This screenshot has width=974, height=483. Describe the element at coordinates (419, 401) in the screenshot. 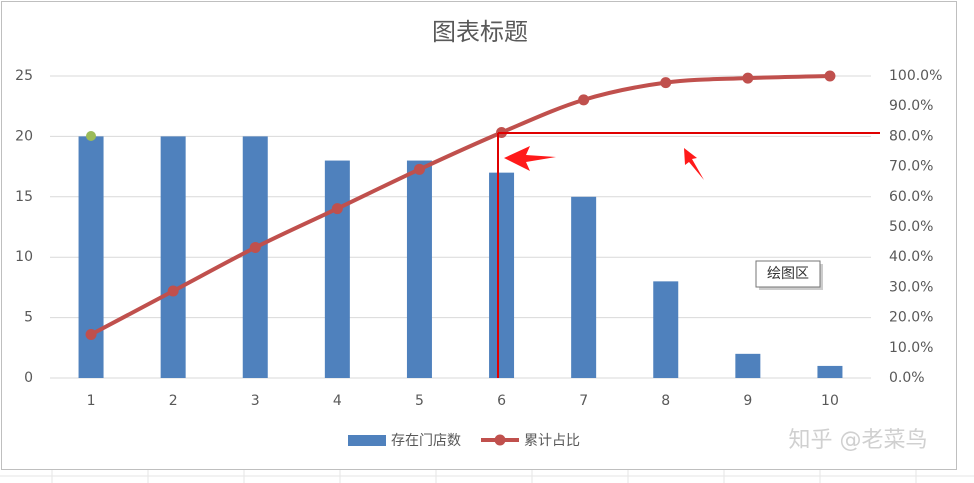

I see `x-tick-label: 5` at that location.